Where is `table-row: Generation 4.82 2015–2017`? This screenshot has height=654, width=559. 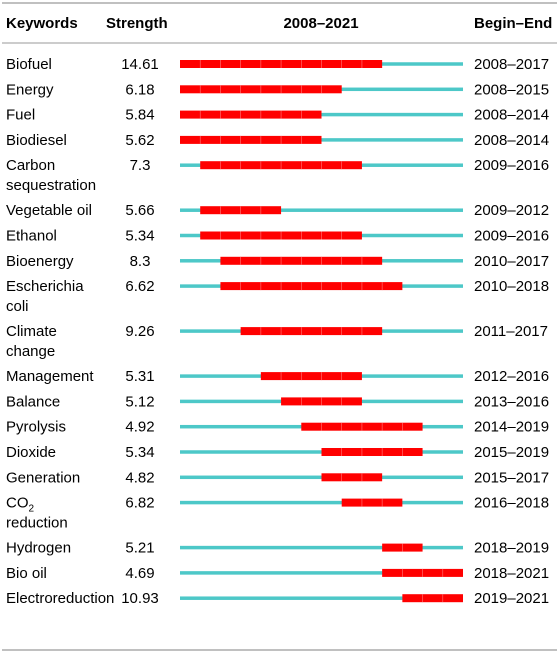 table-row: Generation 4.82 2015–2017 is located at coordinates (277, 477).